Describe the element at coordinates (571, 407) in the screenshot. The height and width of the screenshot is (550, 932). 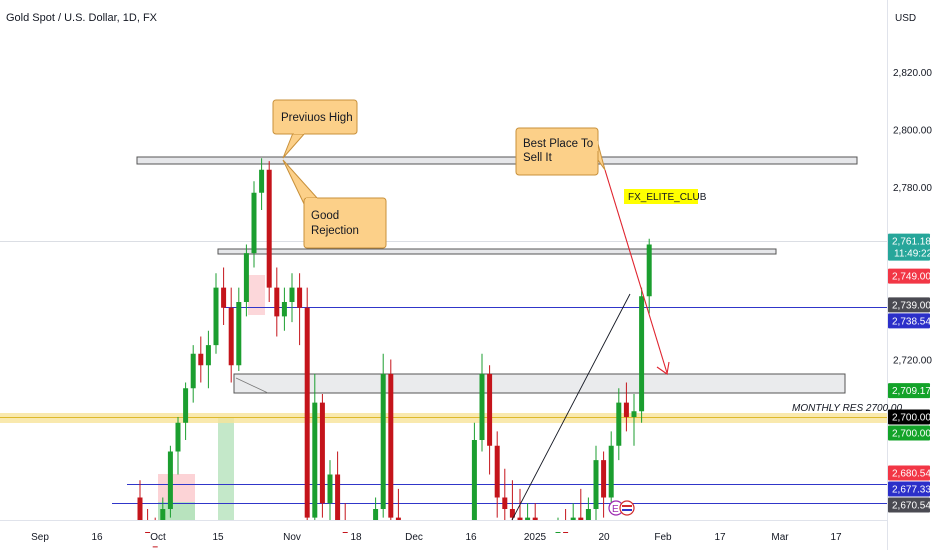
I see `ascending-trendline` at that location.